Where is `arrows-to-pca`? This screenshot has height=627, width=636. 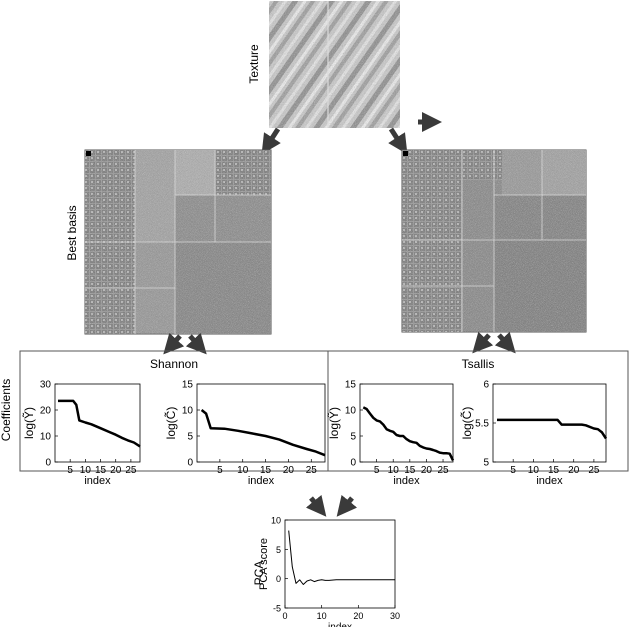 arrows-to-pca is located at coordinates (331, 505).